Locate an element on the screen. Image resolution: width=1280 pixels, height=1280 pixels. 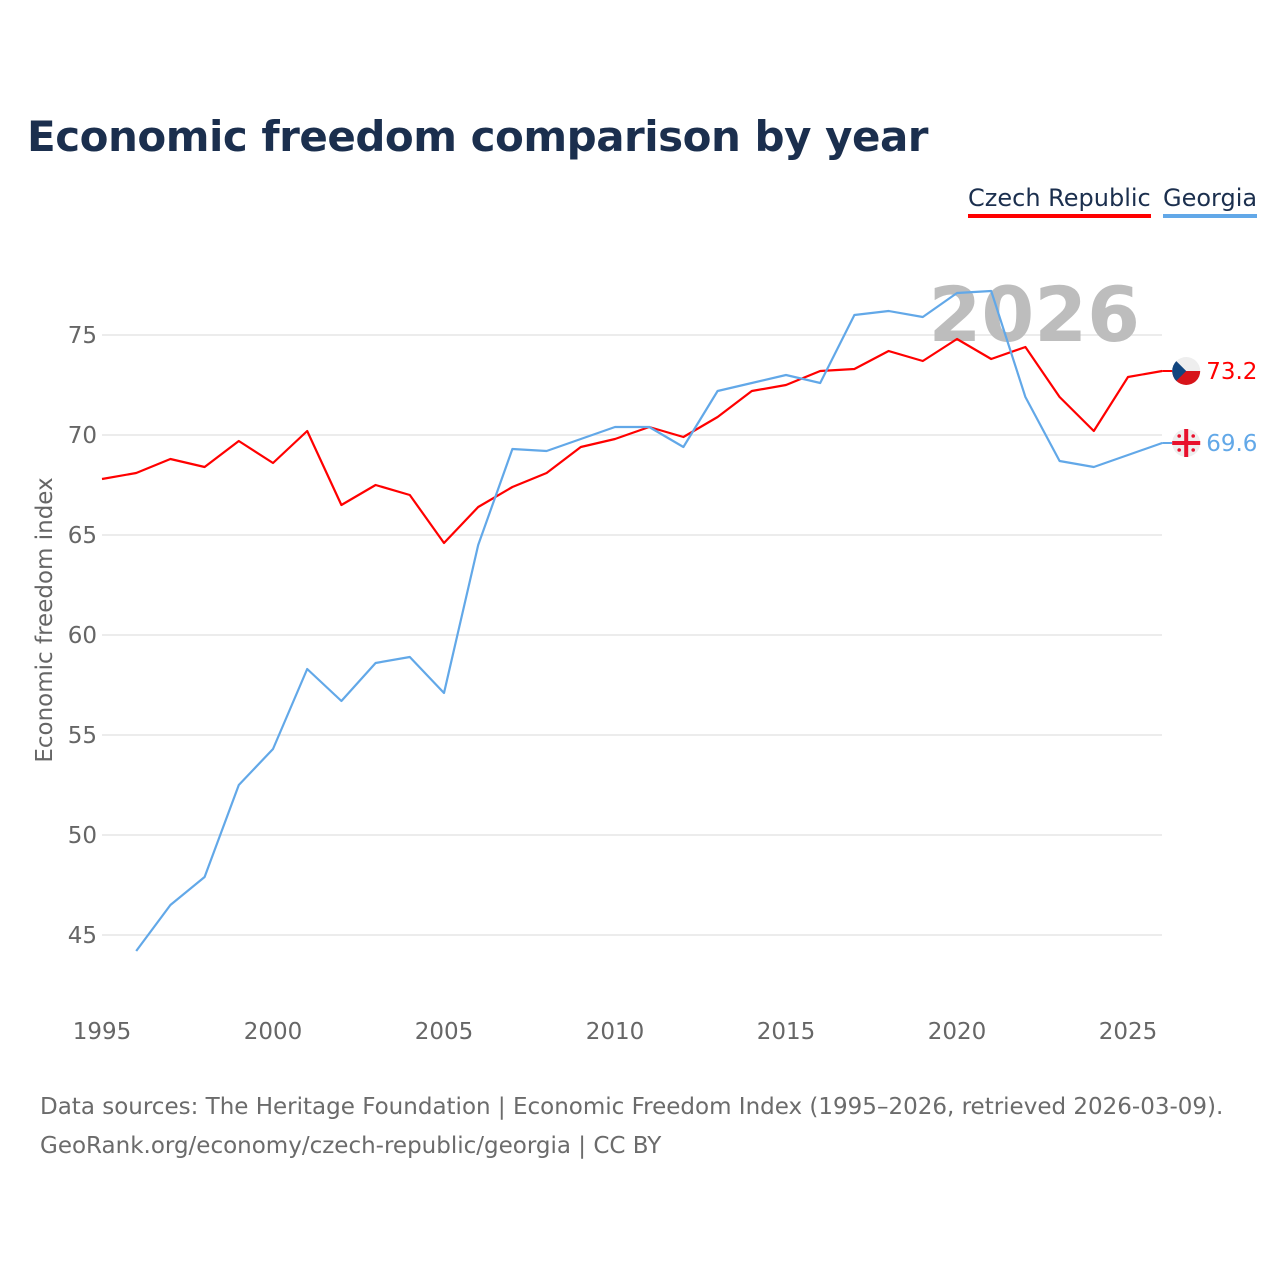
y-tick-label: 65 is located at coordinates (82, 536).